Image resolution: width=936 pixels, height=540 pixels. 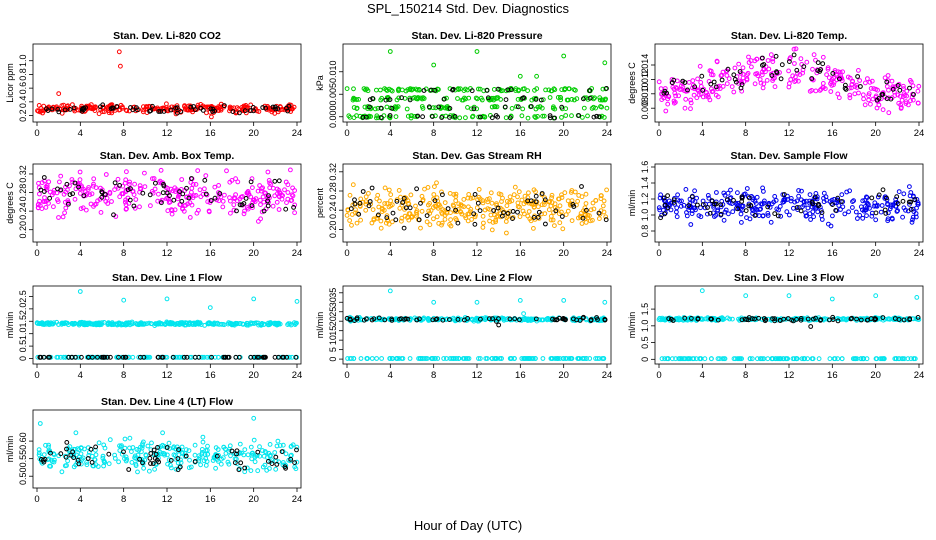 I want to click on y-tick-label: 0.2, so click(x=23, y=115).